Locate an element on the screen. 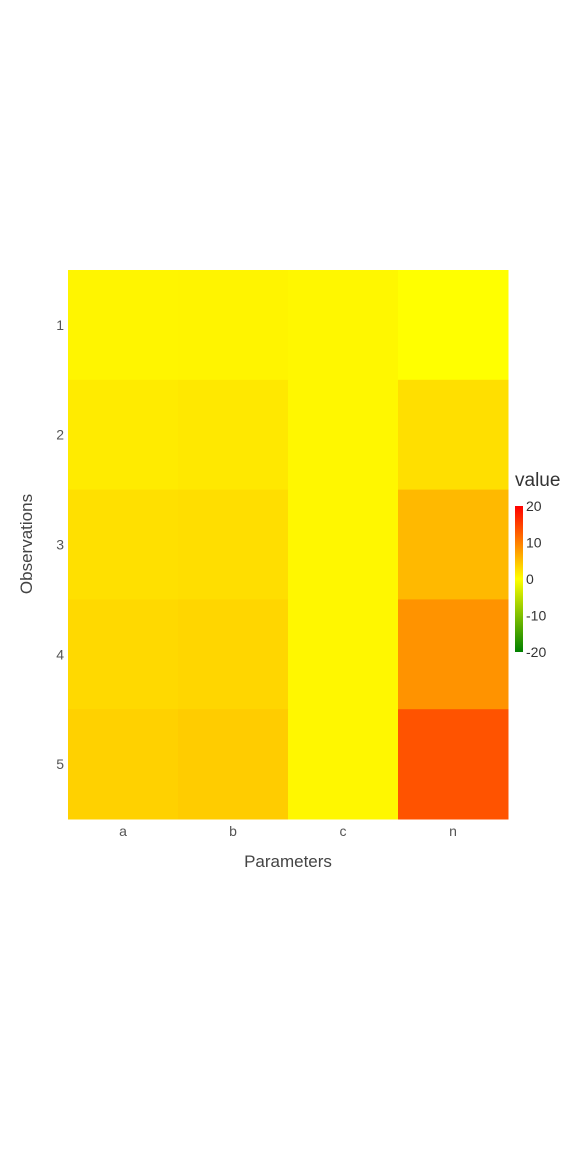  heatmap-cell-5-n is located at coordinates (453, 764).